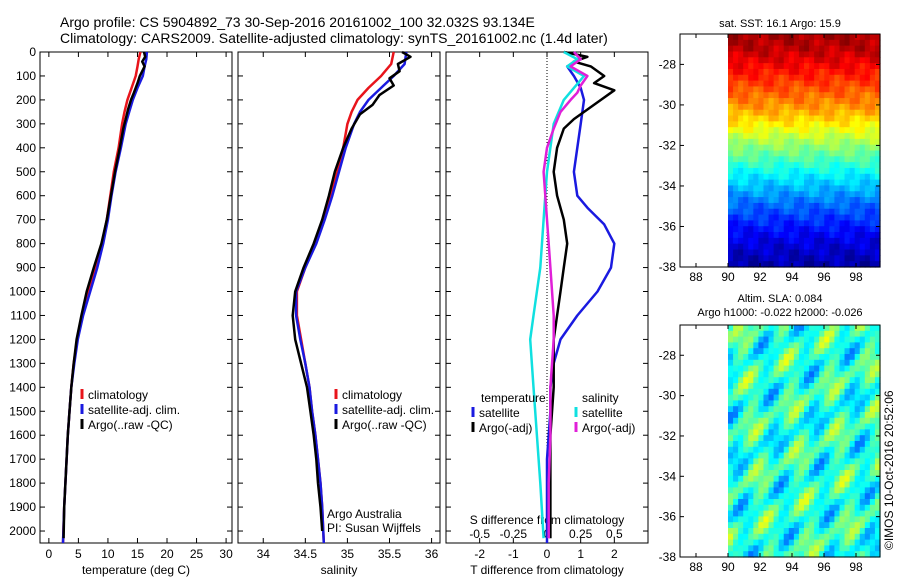 The width and height of the screenshot is (900, 580). I want to click on x-axis-label: salinity, so click(339, 570).